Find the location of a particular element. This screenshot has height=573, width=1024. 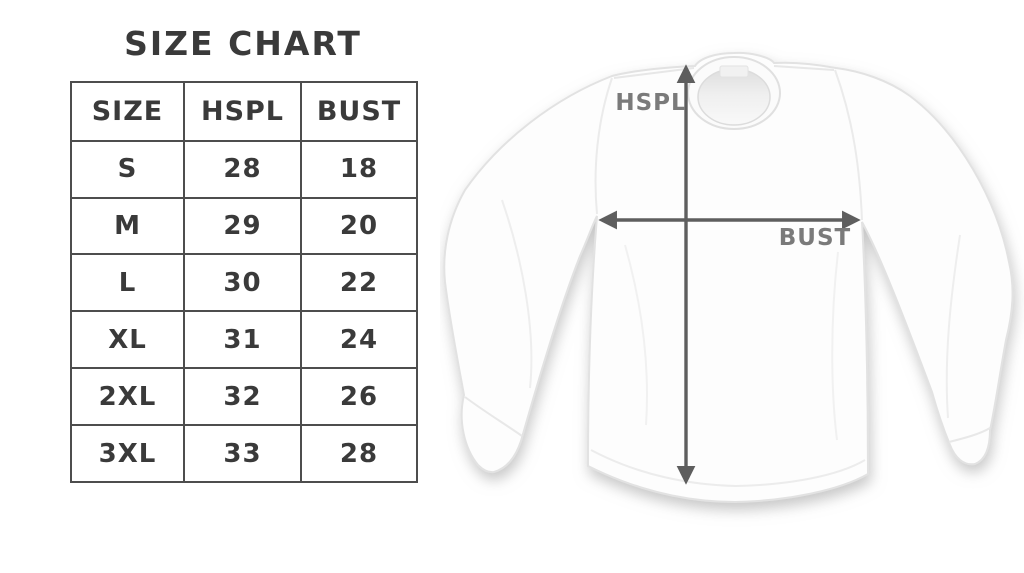

cell-bust: 18 is located at coordinates (359, 169).